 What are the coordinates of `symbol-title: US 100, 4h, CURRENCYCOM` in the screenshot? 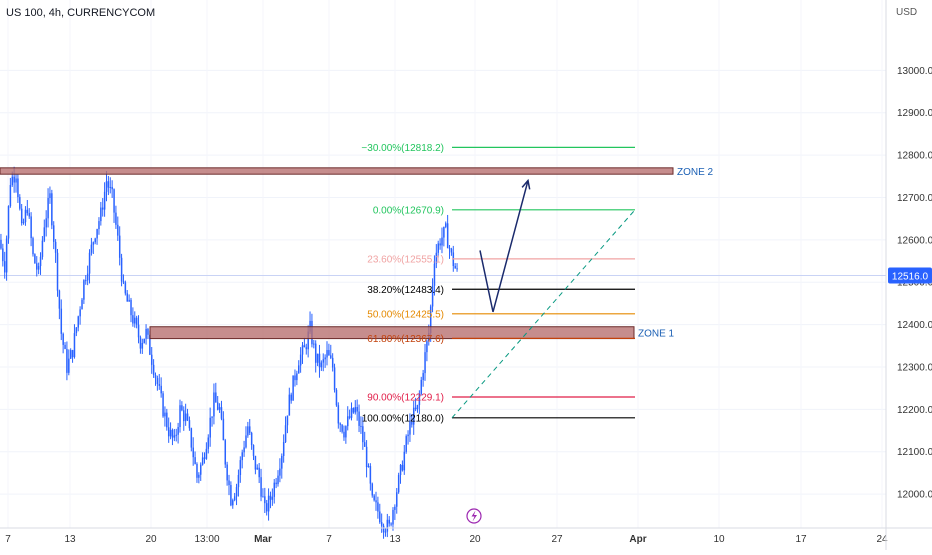 It's located at (81, 13).